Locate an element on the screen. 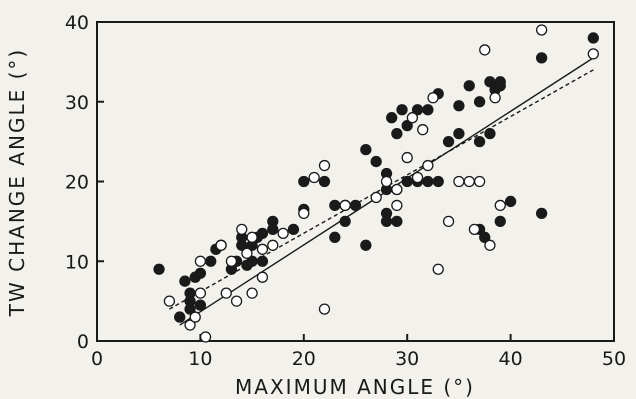  x-tick-label: 50 is located at coordinates (614, 359).